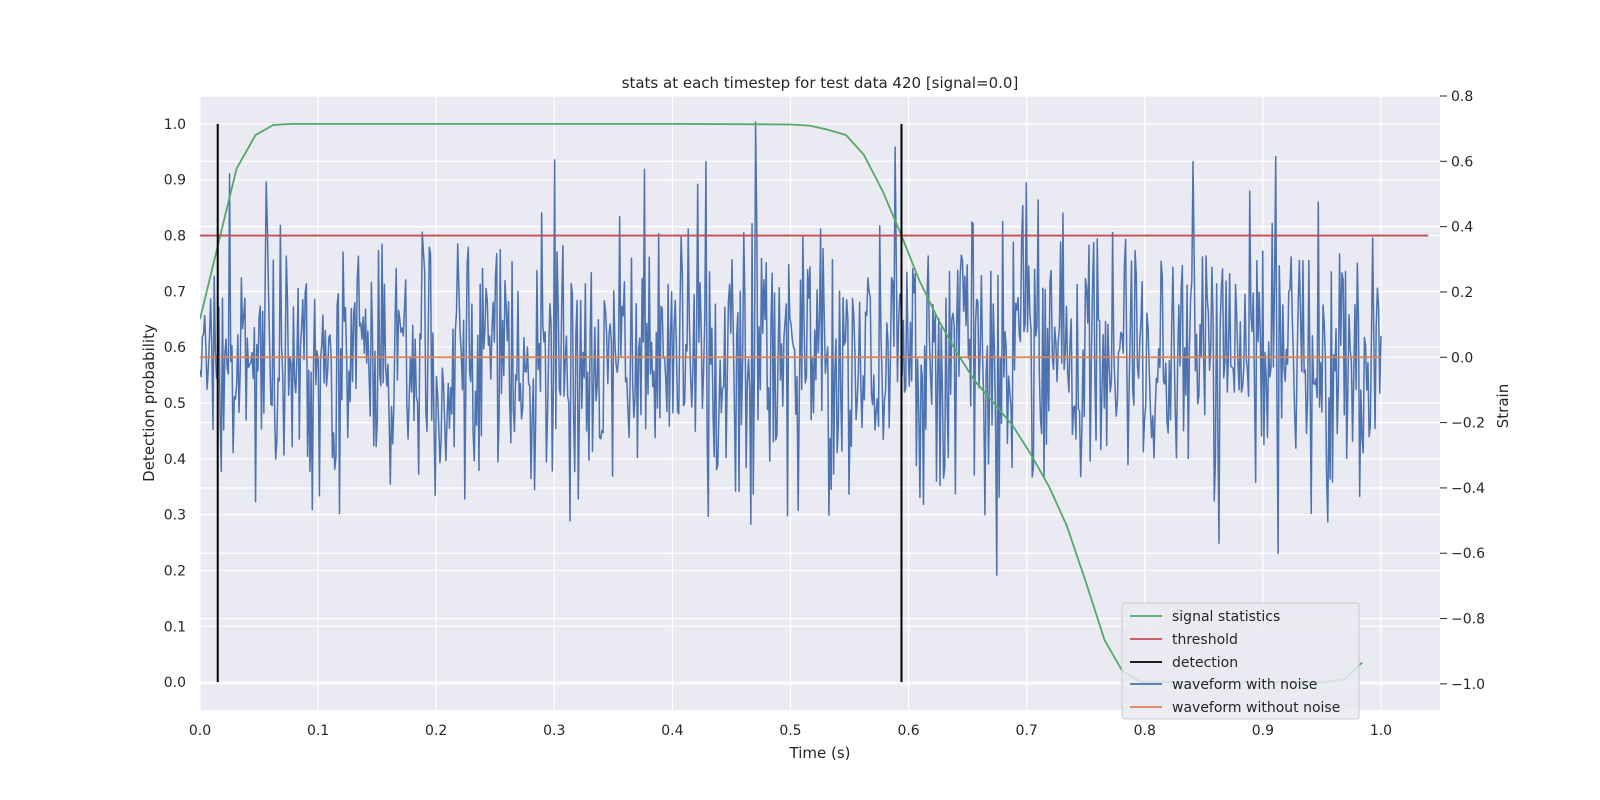  I want to click on left-y-tick-label: 0.8, so click(175, 237).